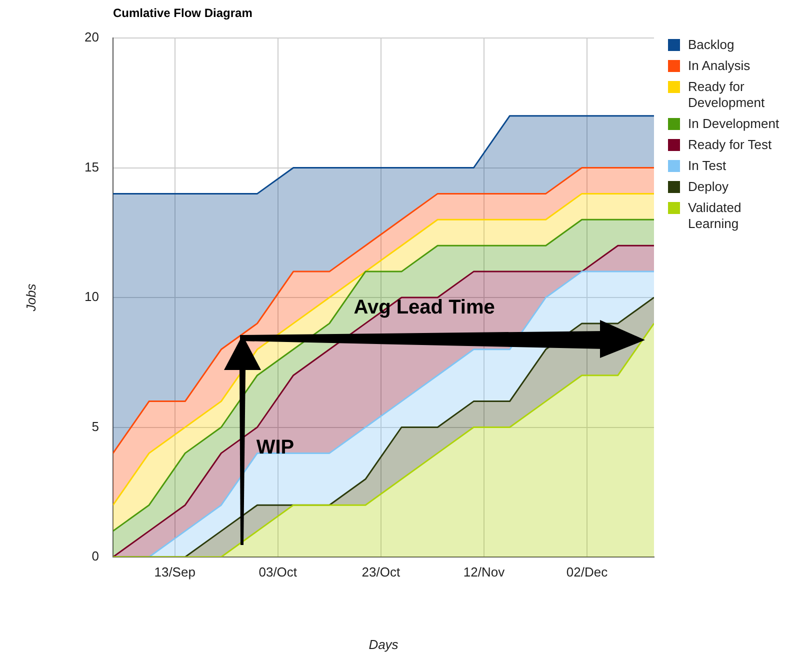  Describe the element at coordinates (91, 166) in the screenshot. I see `y-tick-label: 15` at that location.